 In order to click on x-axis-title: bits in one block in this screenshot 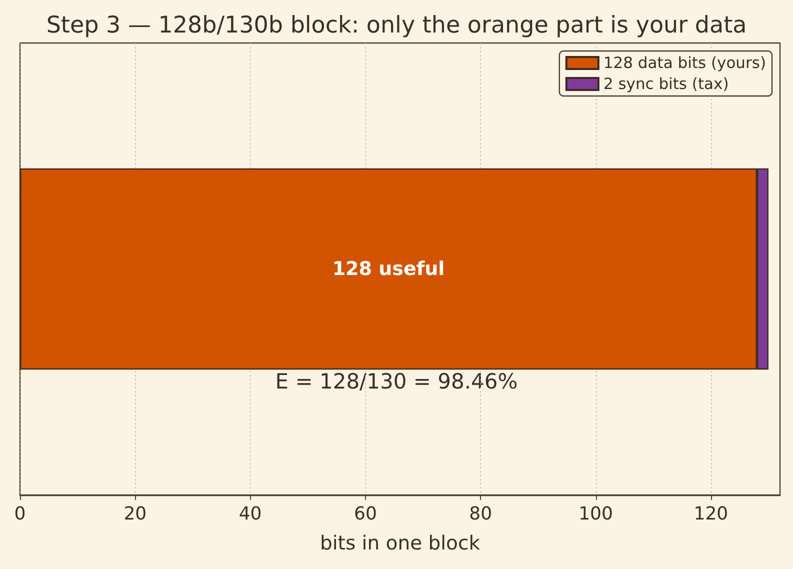, I will do `click(400, 543)`.